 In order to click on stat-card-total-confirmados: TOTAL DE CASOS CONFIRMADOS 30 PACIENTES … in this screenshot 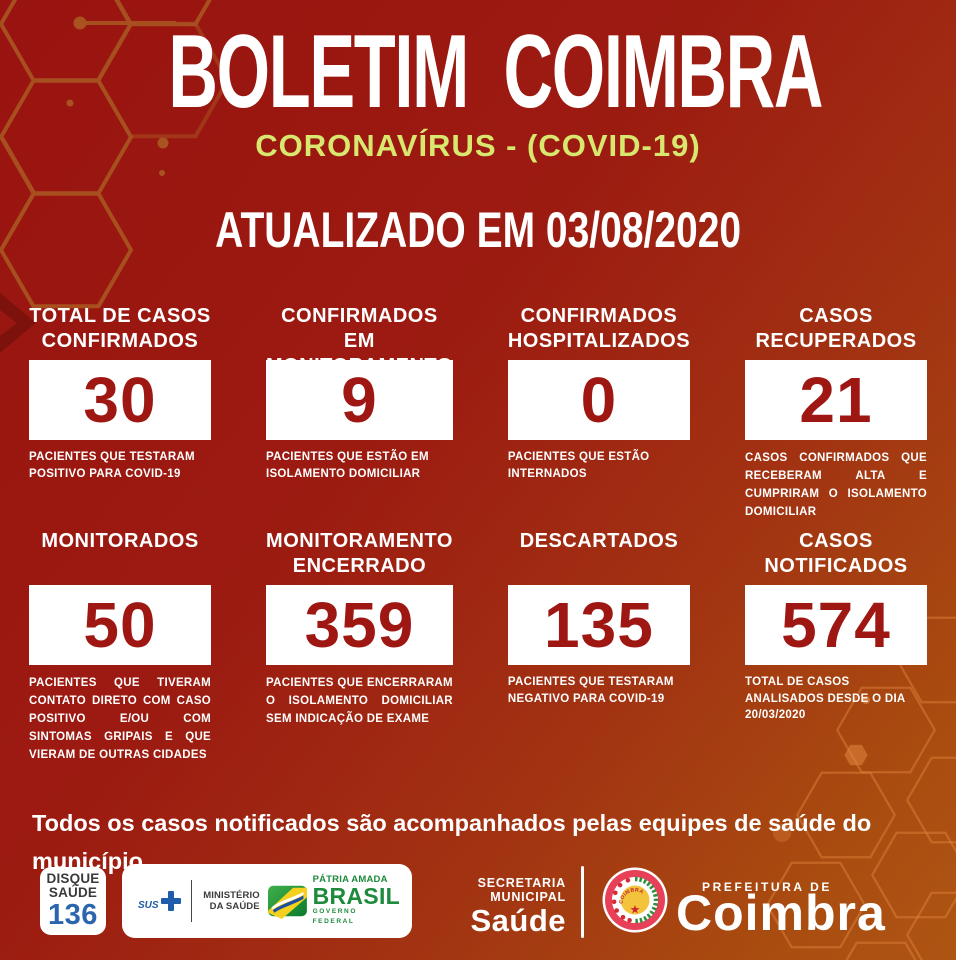, I will do `click(120, 412)`.